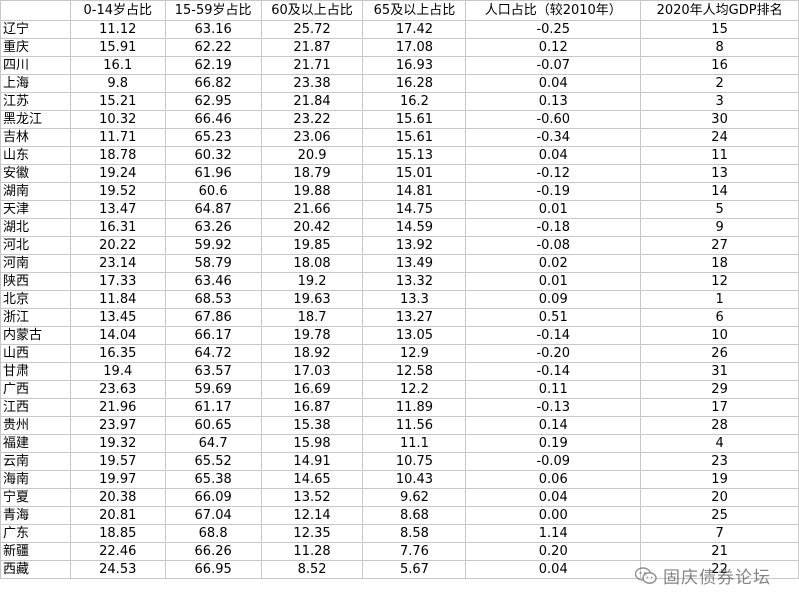 The width and height of the screenshot is (799, 609). What do you see at coordinates (414, 227) in the screenshot?
I see `cell-age-65-plus: 14.59` at bounding box center [414, 227].